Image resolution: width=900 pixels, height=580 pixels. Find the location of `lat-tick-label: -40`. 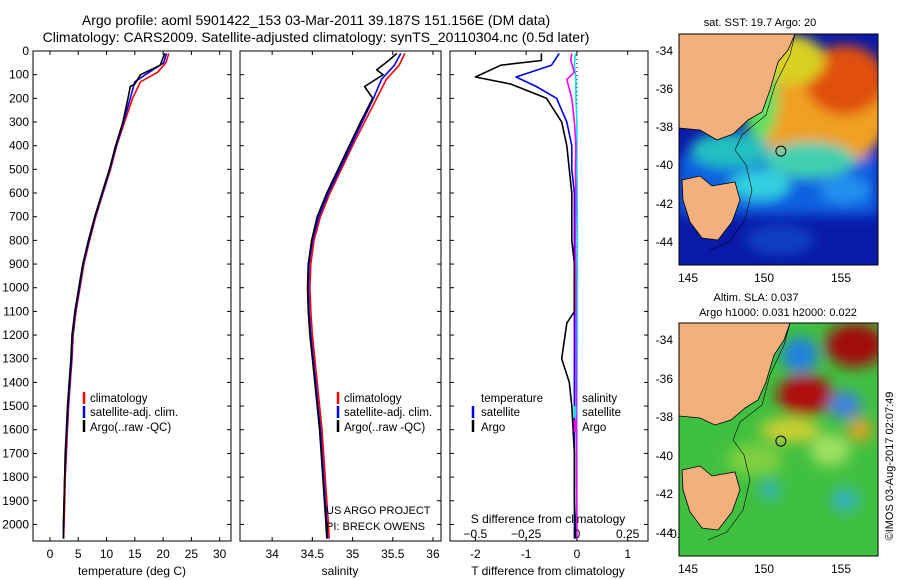

lat-tick-label: -40 is located at coordinates (665, 456).